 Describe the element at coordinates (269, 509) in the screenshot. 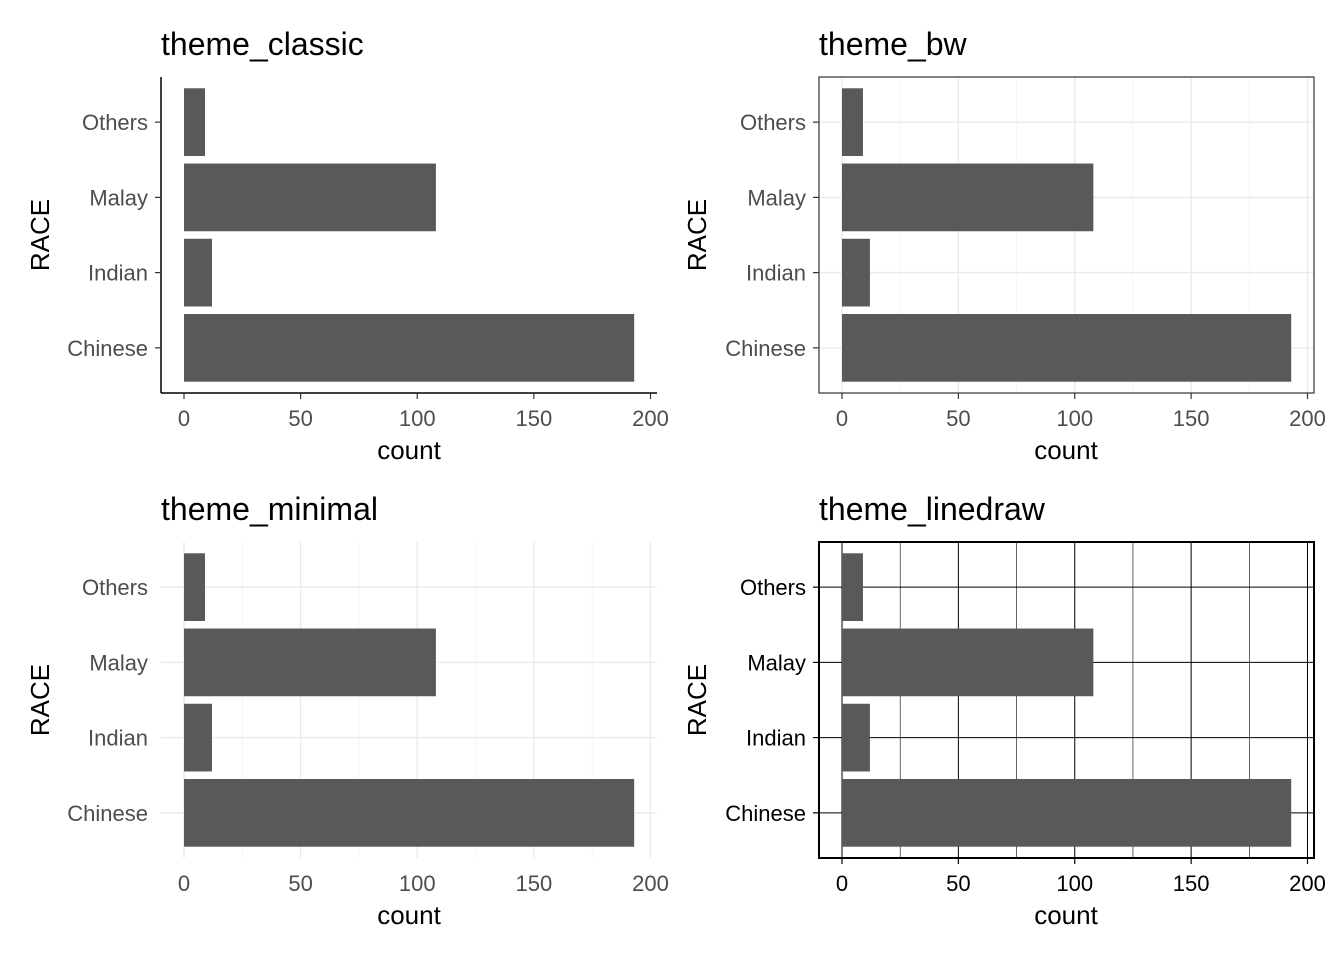

I see `panel-title: theme_minimal` at that location.